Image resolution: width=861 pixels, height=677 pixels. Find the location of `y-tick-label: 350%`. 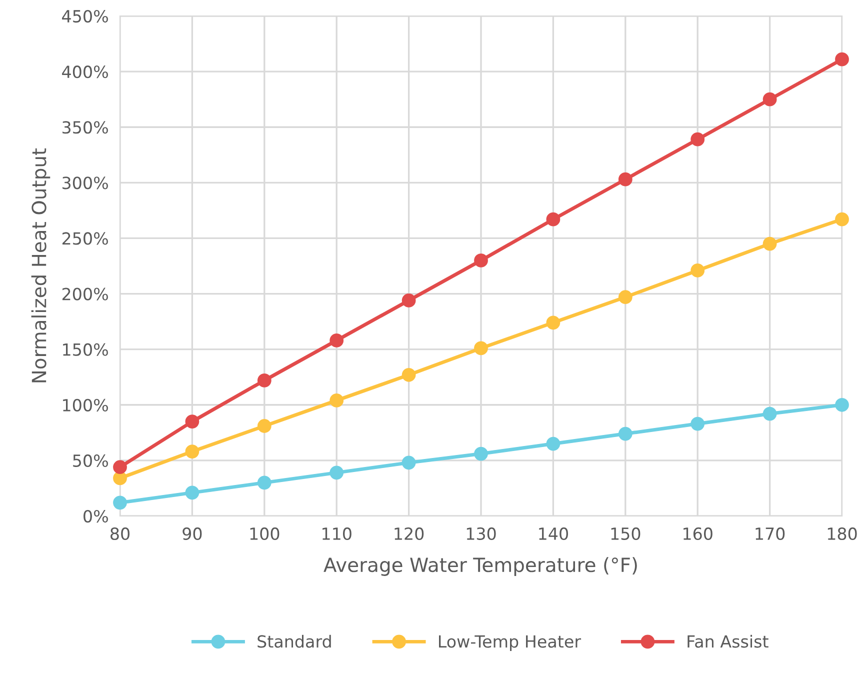

y-tick-label: 350% is located at coordinates (85, 127).